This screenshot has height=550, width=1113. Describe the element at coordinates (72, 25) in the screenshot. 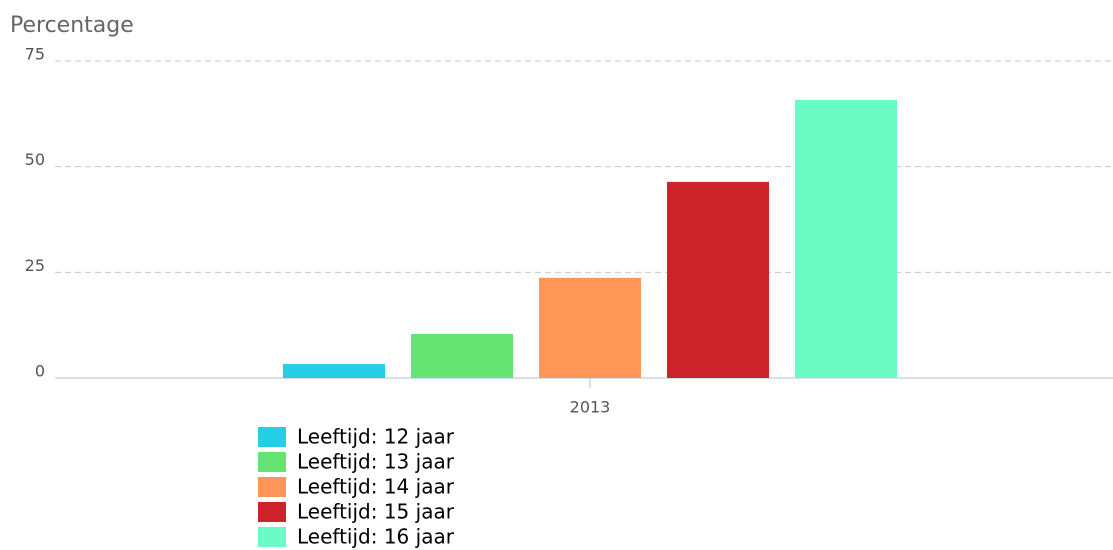

I see `y-axis-title: Percentage` at that location.